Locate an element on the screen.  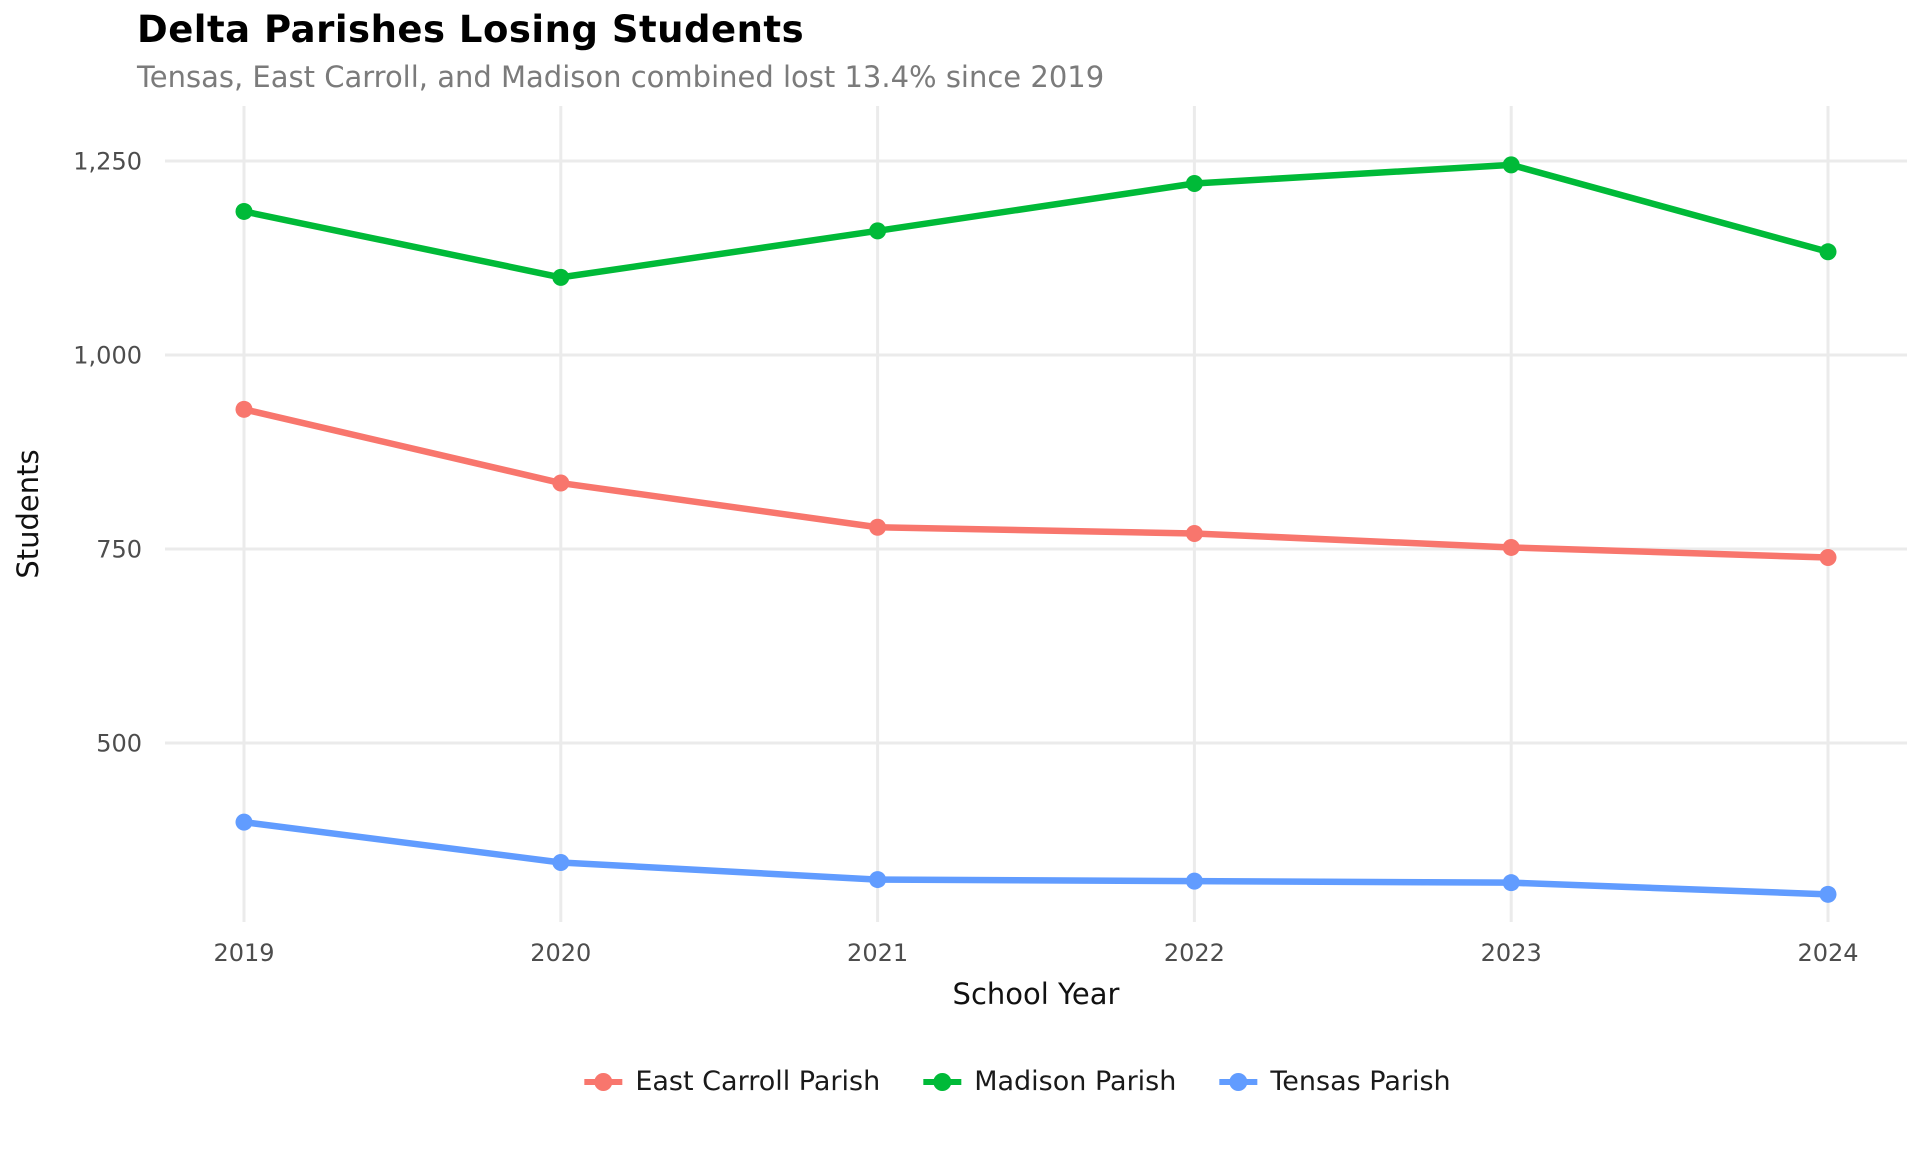
legend-label: Madison Parish is located at coordinates (1075, 1081).